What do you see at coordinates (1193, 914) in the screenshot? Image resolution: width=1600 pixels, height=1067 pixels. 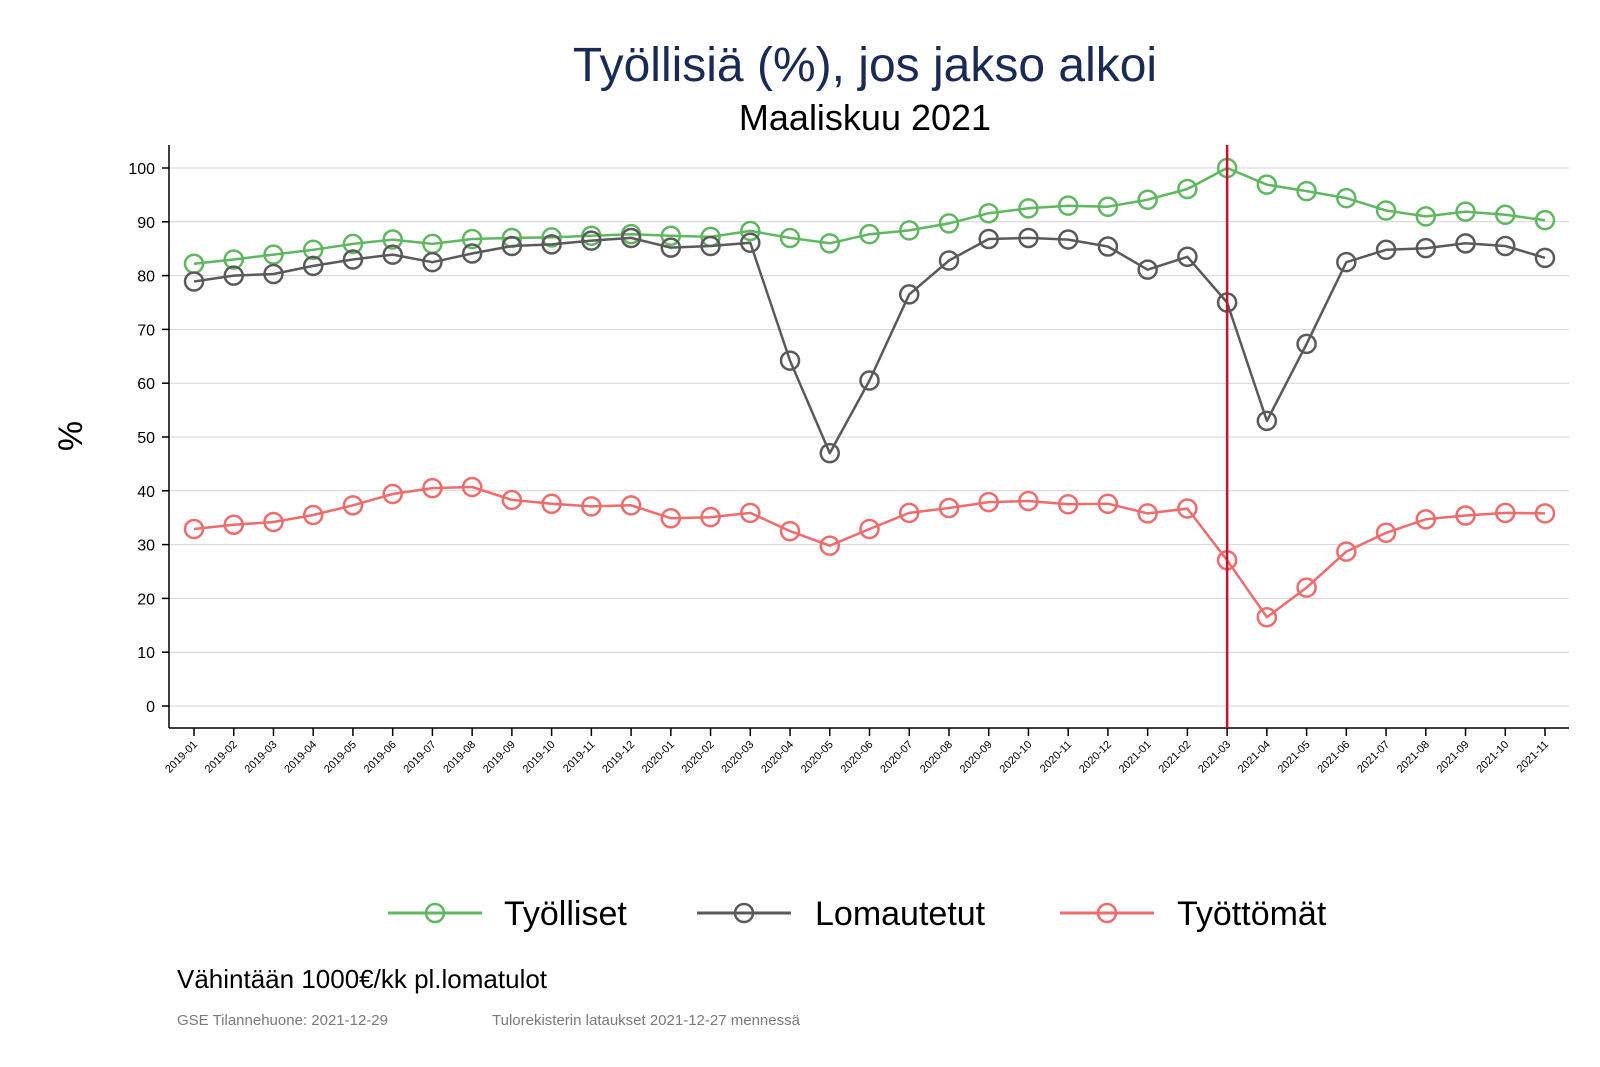 I see `legend-item-tyottomat: Työttömät` at bounding box center [1193, 914].